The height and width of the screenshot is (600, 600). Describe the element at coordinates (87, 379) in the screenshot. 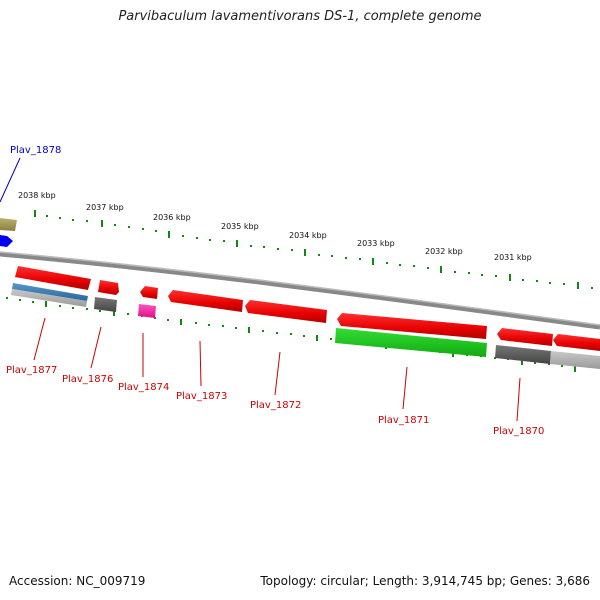

I see `gene-label-plav-1876: Plav_1876` at that location.